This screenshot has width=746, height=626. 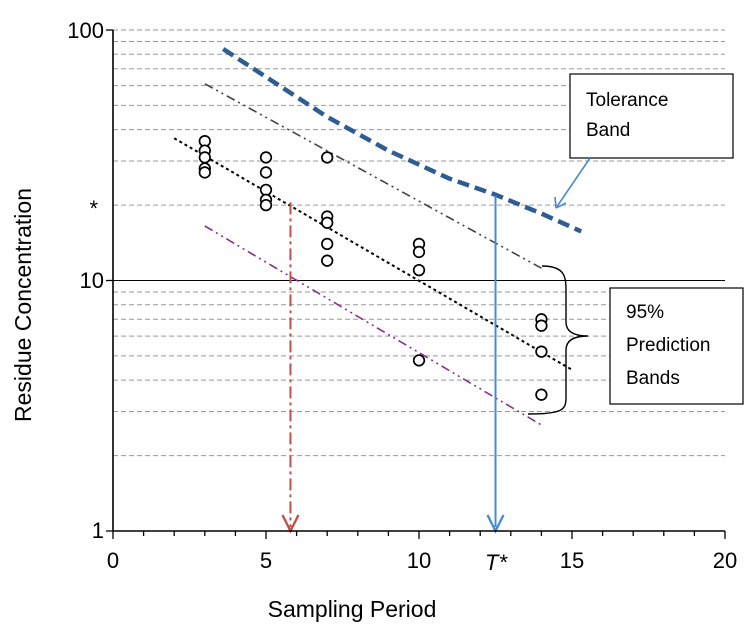 What do you see at coordinates (98, 530) in the screenshot?
I see `y-tick-label-1: 1` at bounding box center [98, 530].